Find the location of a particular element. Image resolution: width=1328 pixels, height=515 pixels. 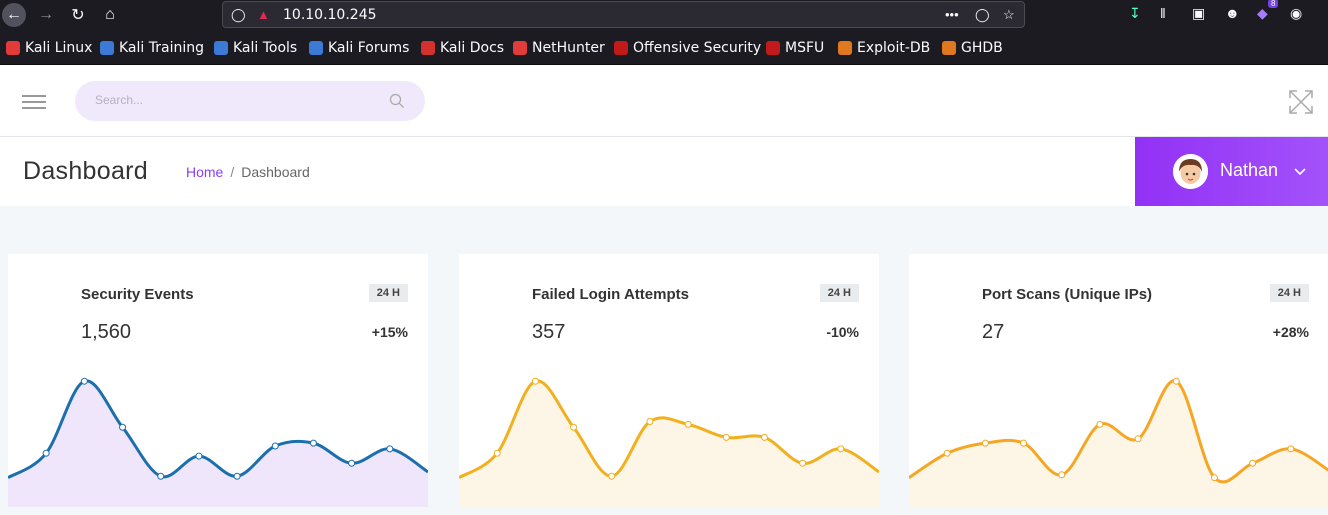

extension-icon: ◆ is located at coordinates (1262, 13).